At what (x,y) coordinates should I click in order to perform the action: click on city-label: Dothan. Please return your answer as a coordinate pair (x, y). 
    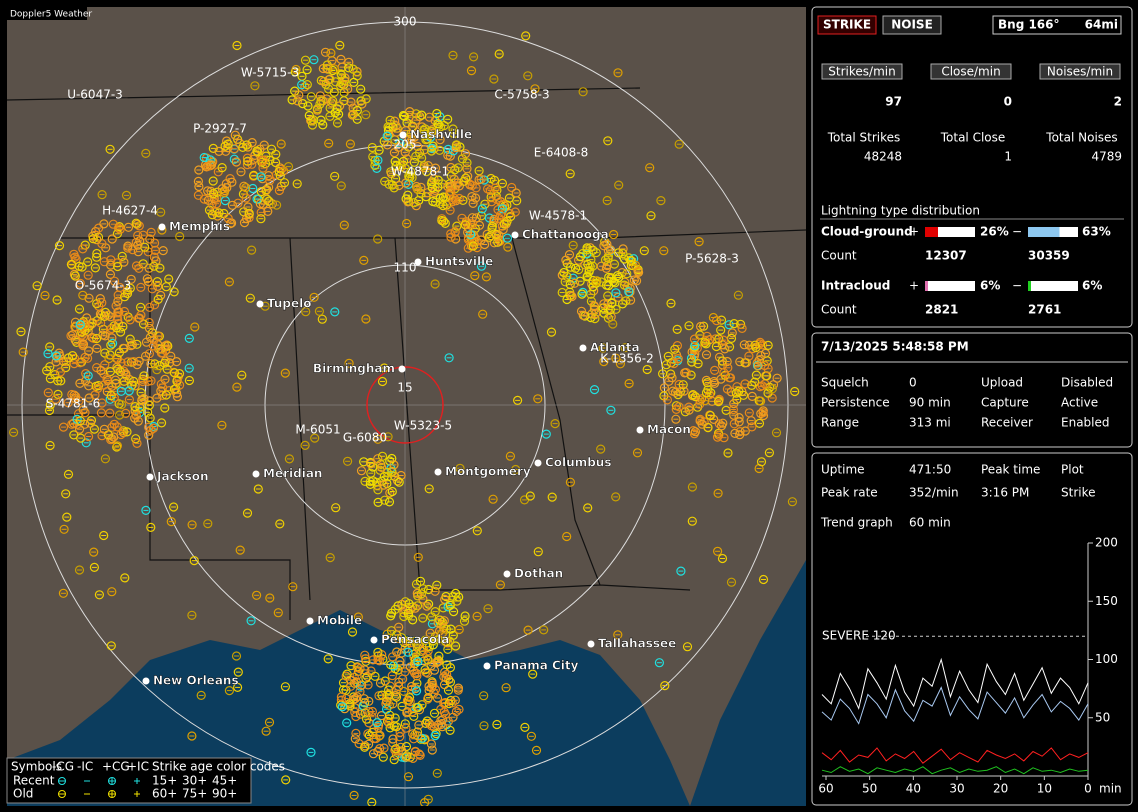
    Looking at the image, I should click on (538, 574).